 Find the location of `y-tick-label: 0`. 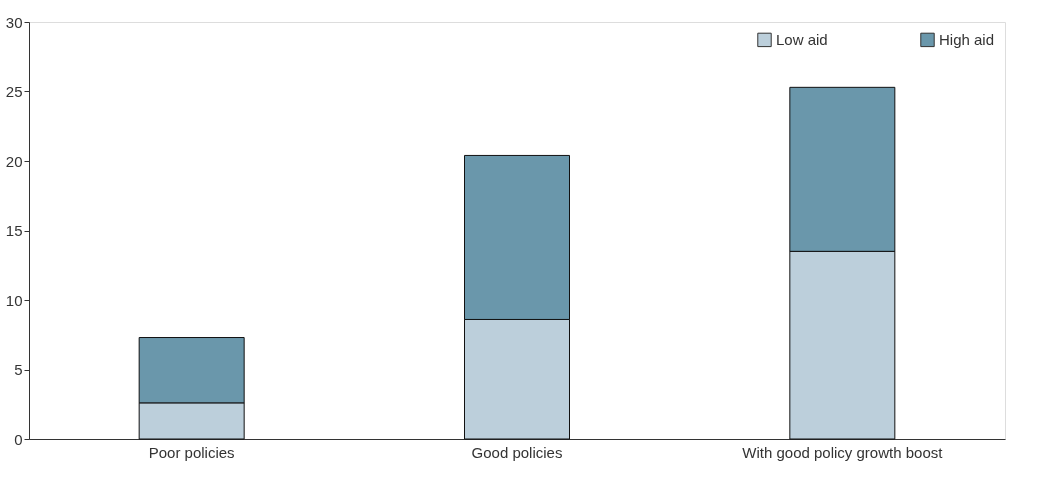

y-tick-label: 0 is located at coordinates (18, 439).